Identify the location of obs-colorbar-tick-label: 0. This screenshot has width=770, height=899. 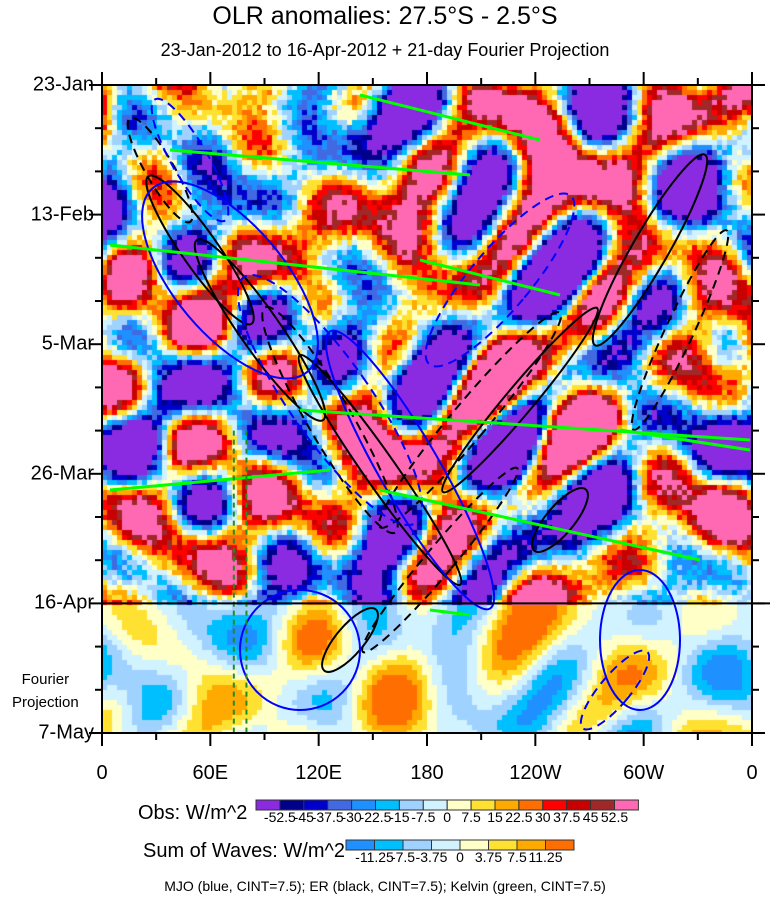
(447, 817).